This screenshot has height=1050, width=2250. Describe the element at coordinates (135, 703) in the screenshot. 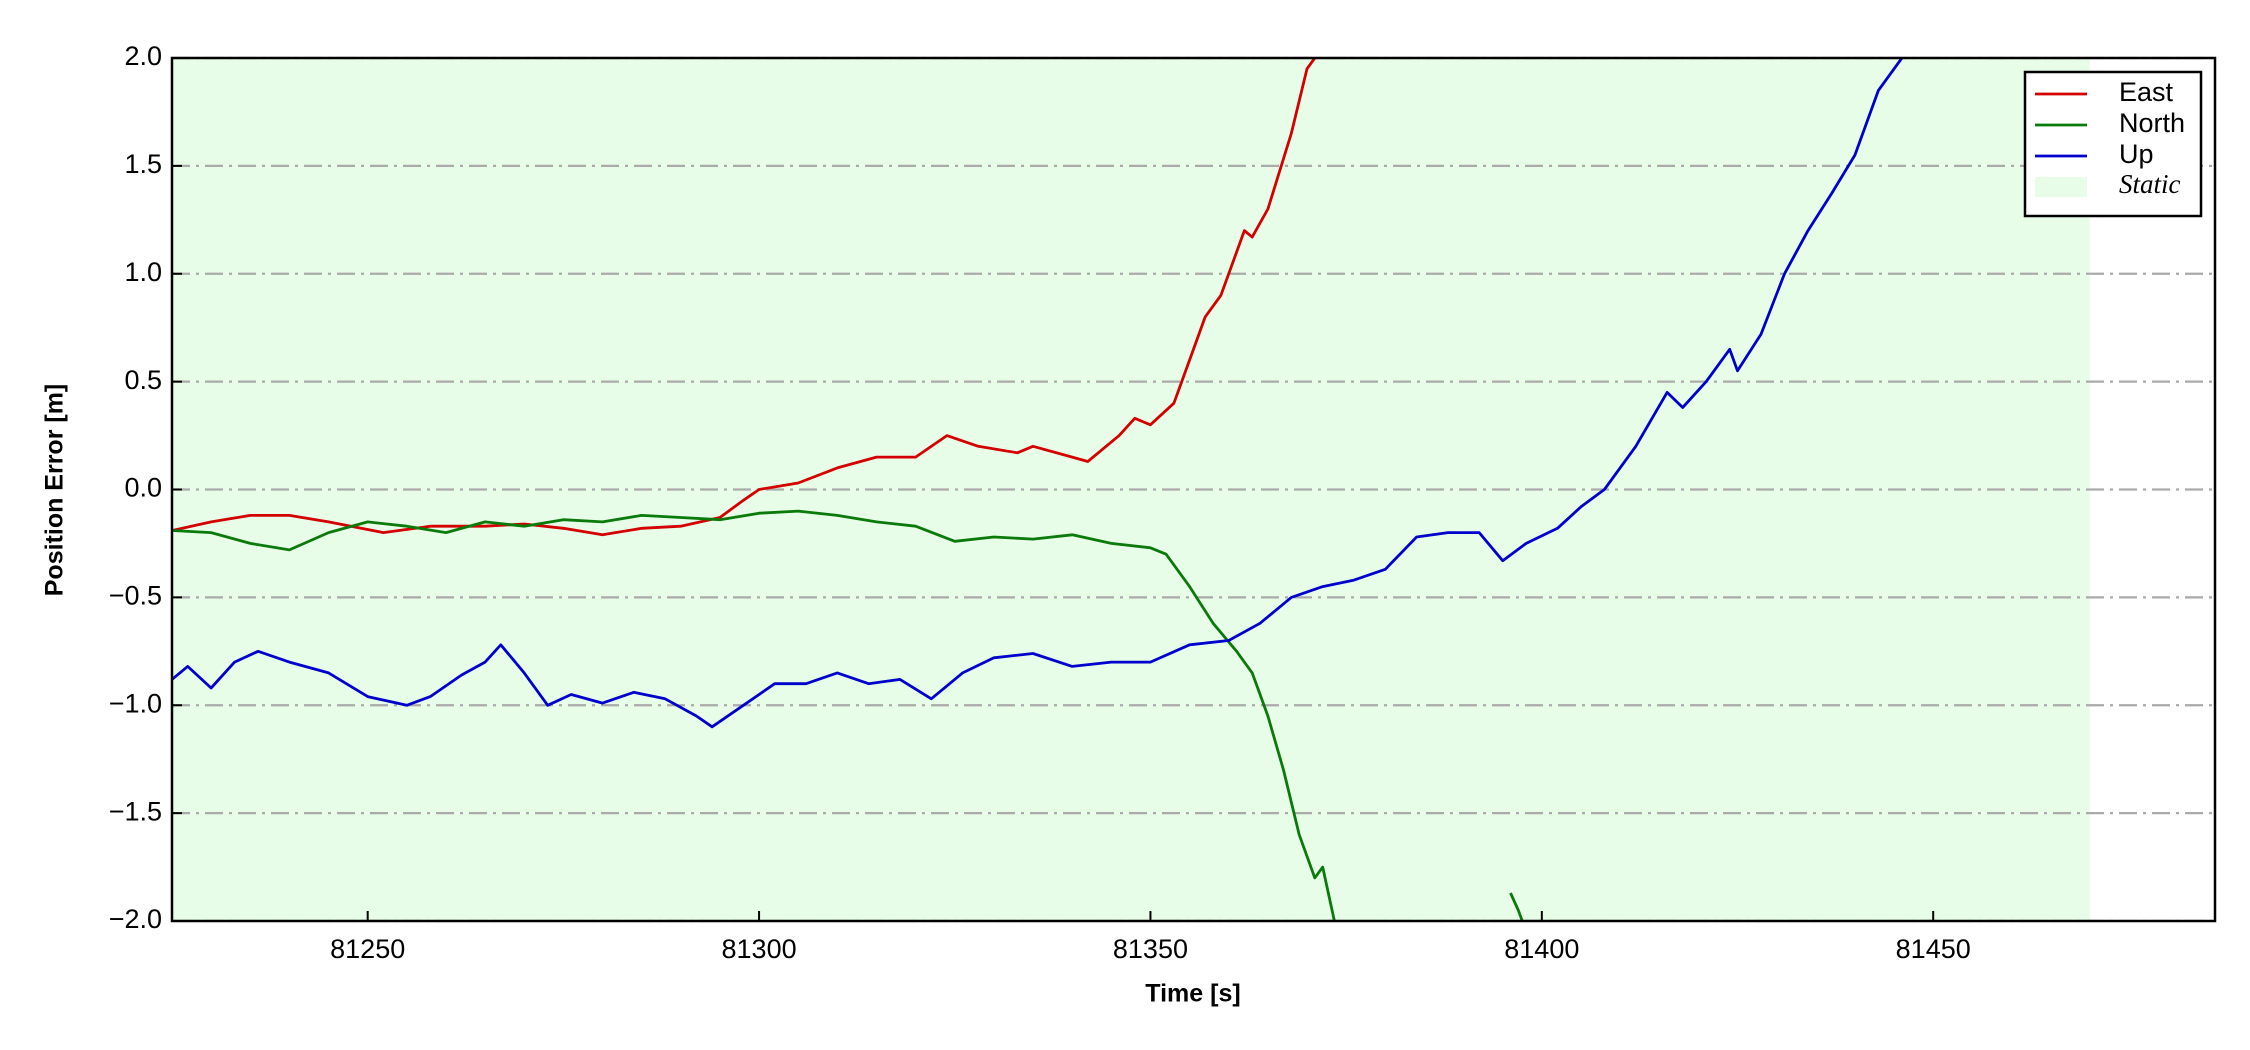

I see `y-tick-label: −1.0` at that location.